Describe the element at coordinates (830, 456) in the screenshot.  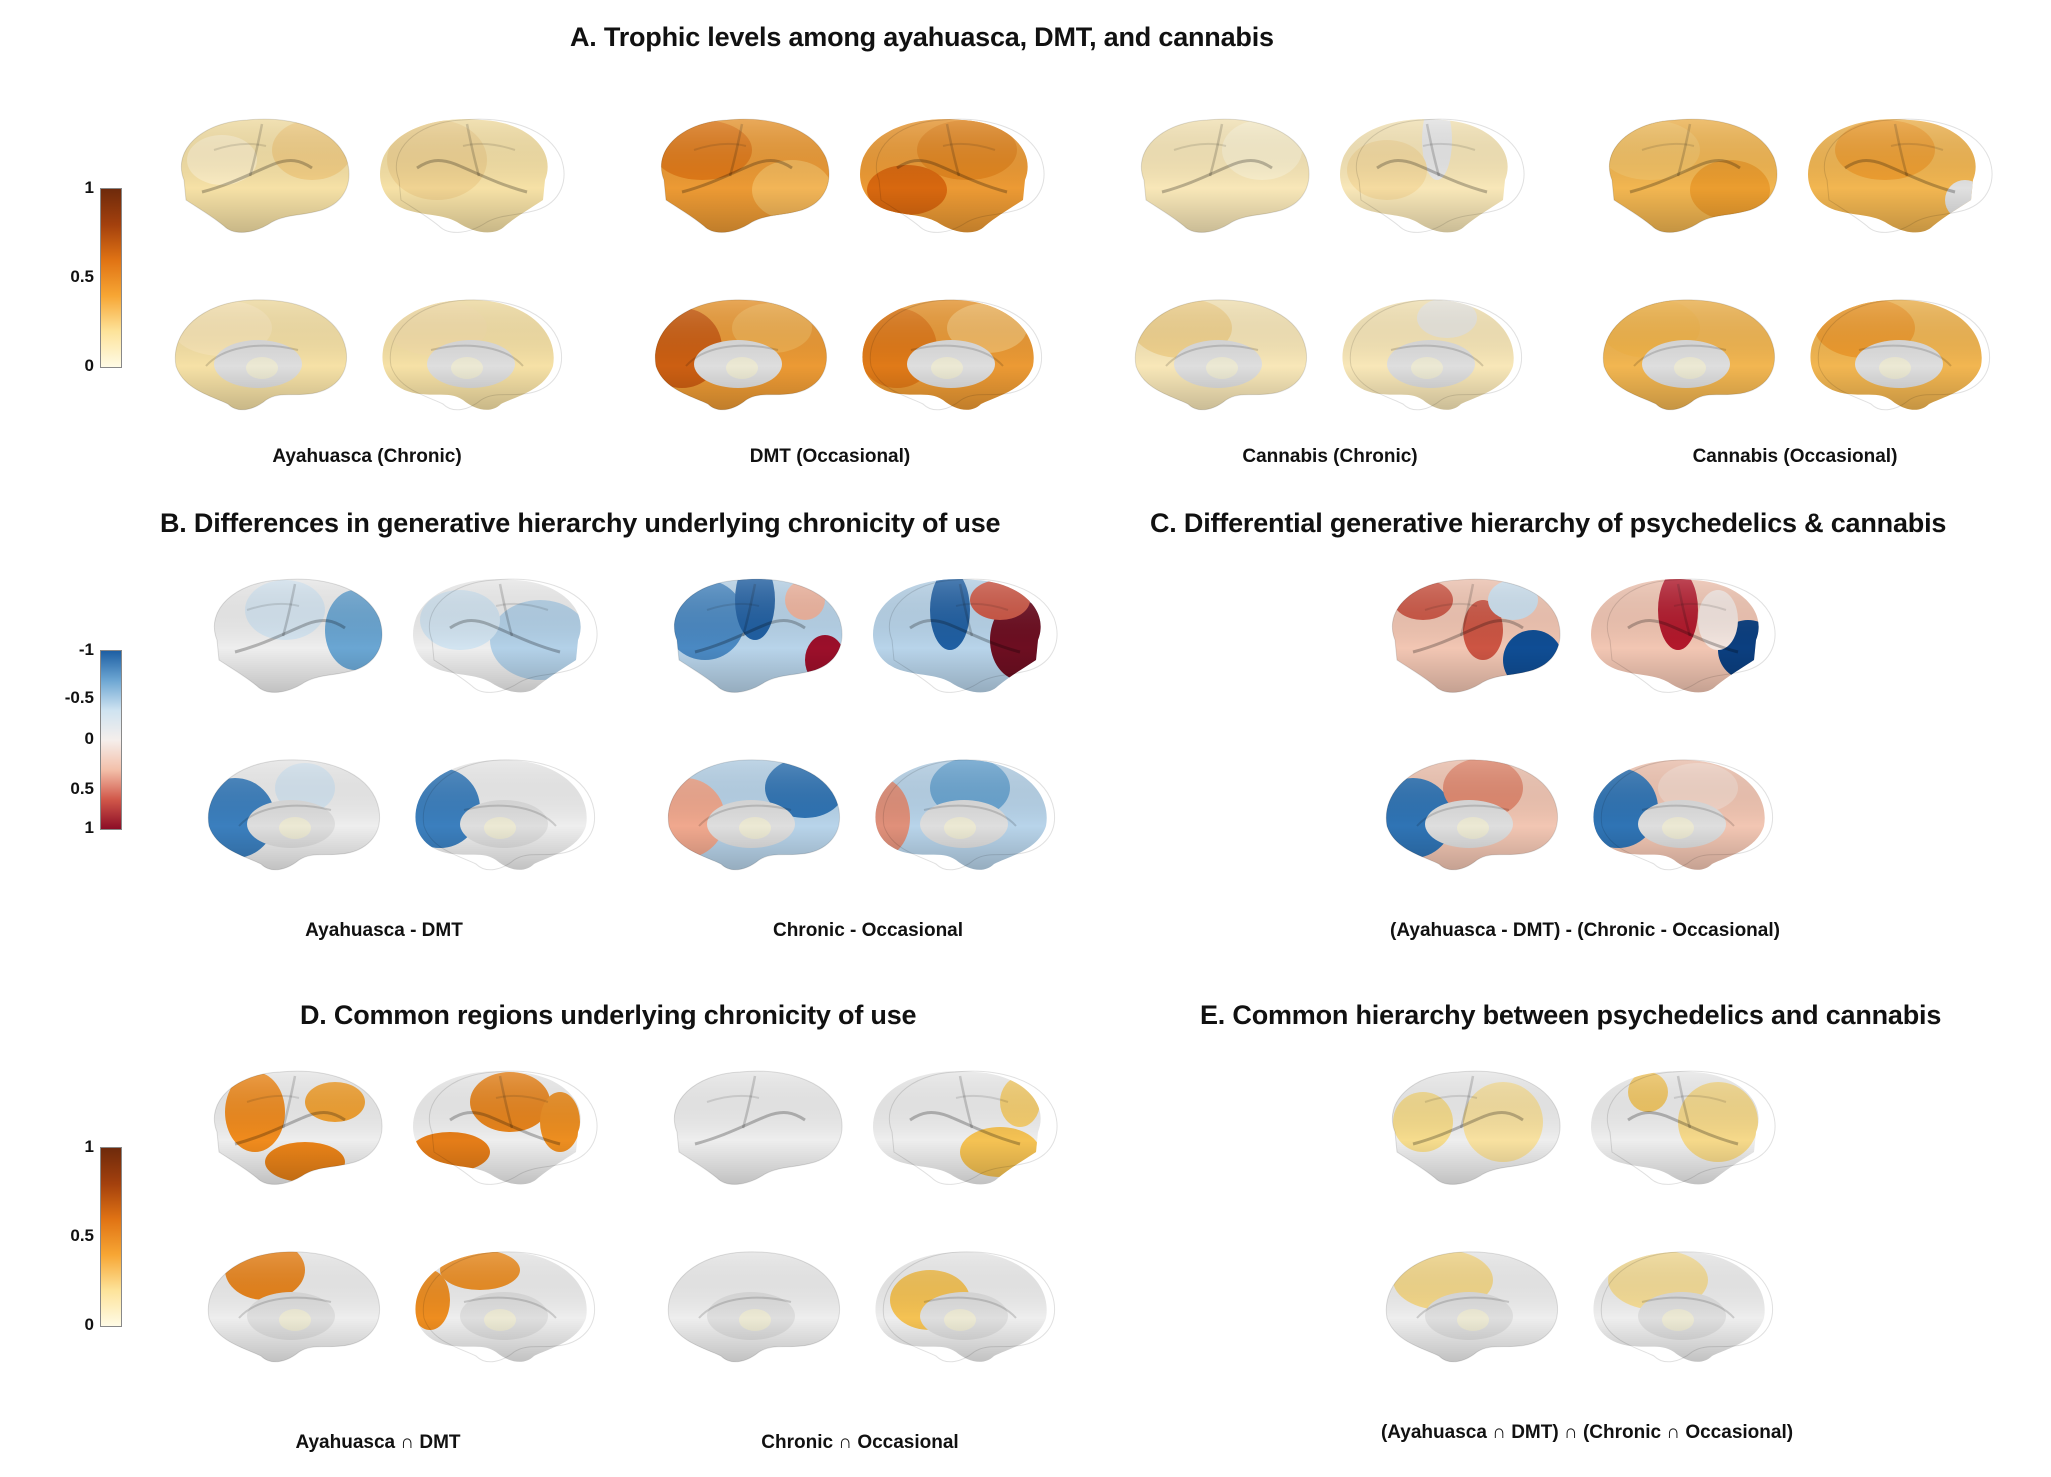
I see `caption-dmt-occasional: DMT (Occasional)` at that location.